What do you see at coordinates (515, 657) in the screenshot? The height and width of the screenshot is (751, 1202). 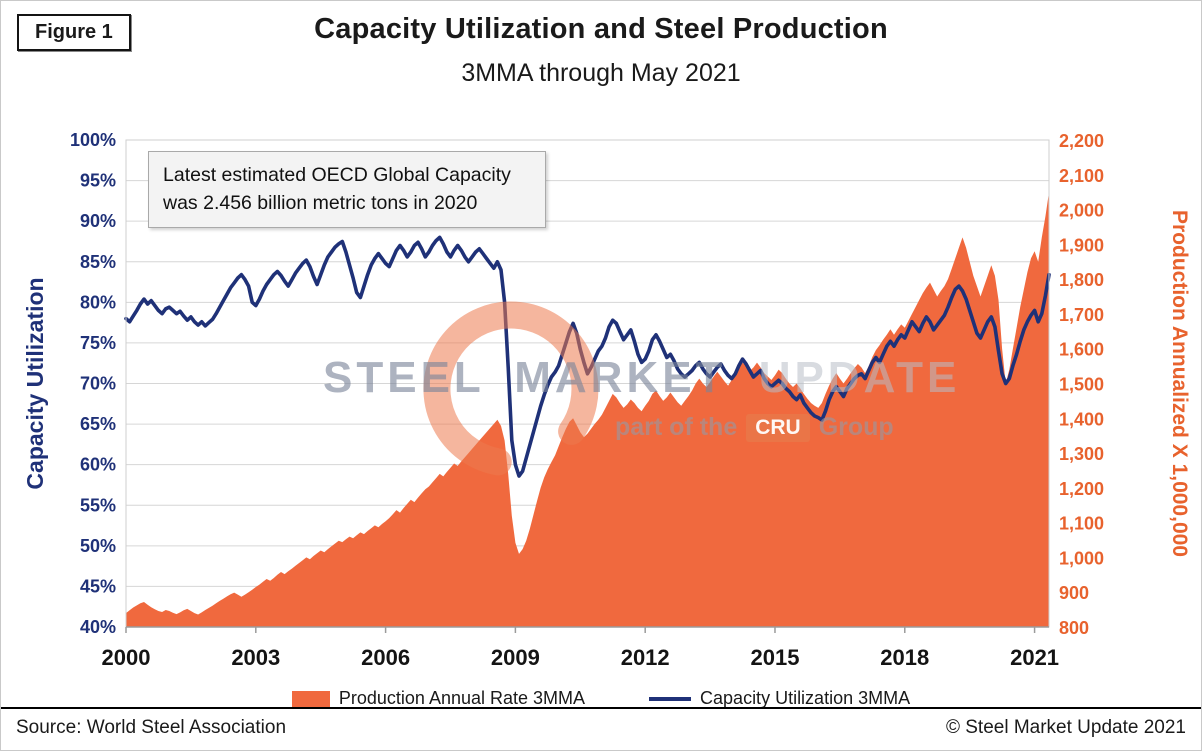 I see `svg-text: 2009` at bounding box center [515, 657].